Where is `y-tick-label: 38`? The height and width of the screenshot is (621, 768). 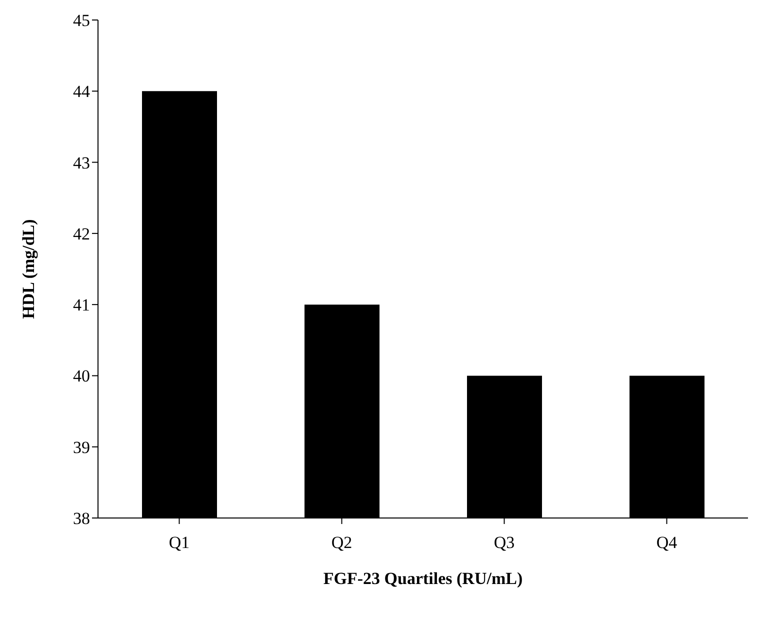 y-tick-label: 38 is located at coordinates (81, 518).